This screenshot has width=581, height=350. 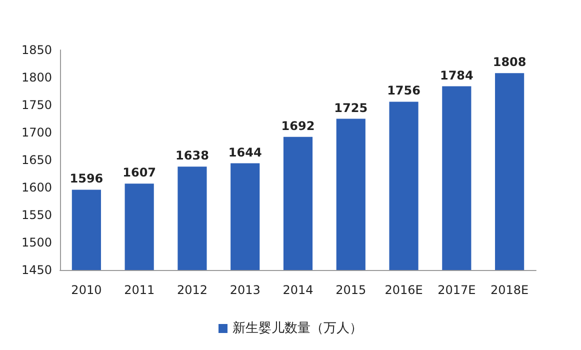 What do you see at coordinates (192, 155) in the screenshot?
I see `data-label: 1638` at bounding box center [192, 155].